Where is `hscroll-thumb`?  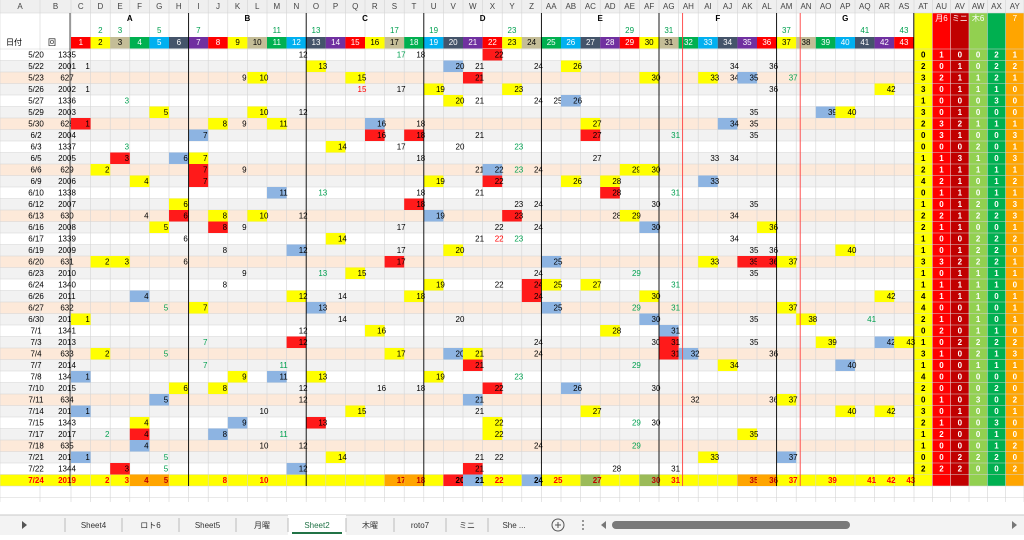 hscroll-thumb is located at coordinates (731, 525).